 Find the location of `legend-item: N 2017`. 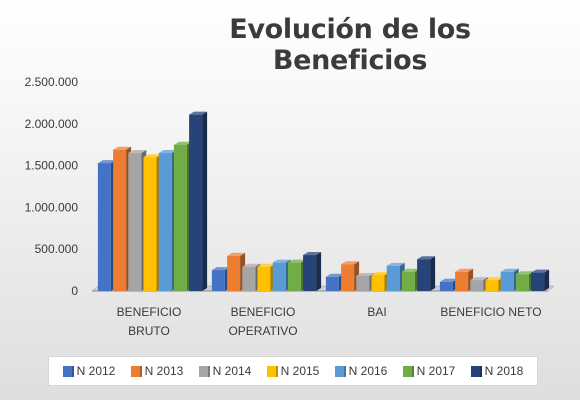

legend-item: N 2017 is located at coordinates (429, 371).